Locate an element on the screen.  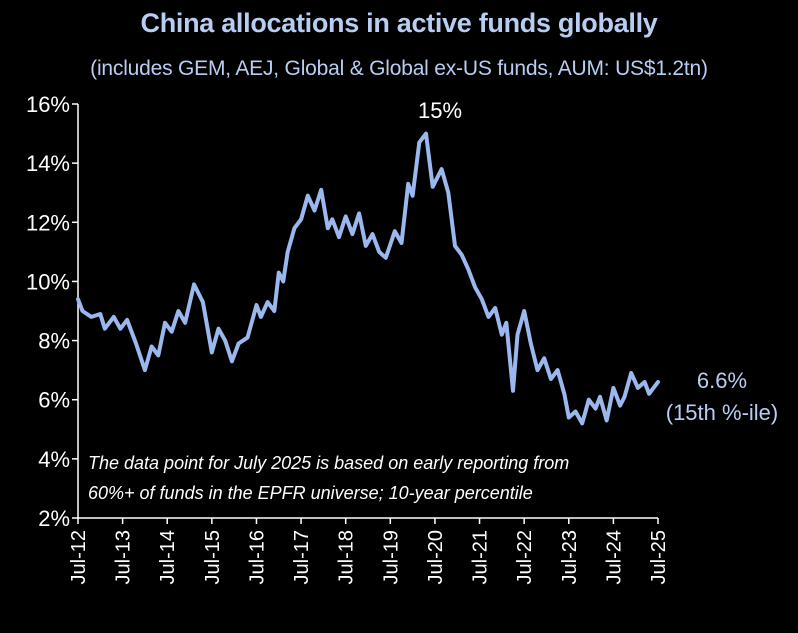
y-tick-label: 4% is located at coordinates (54, 459).